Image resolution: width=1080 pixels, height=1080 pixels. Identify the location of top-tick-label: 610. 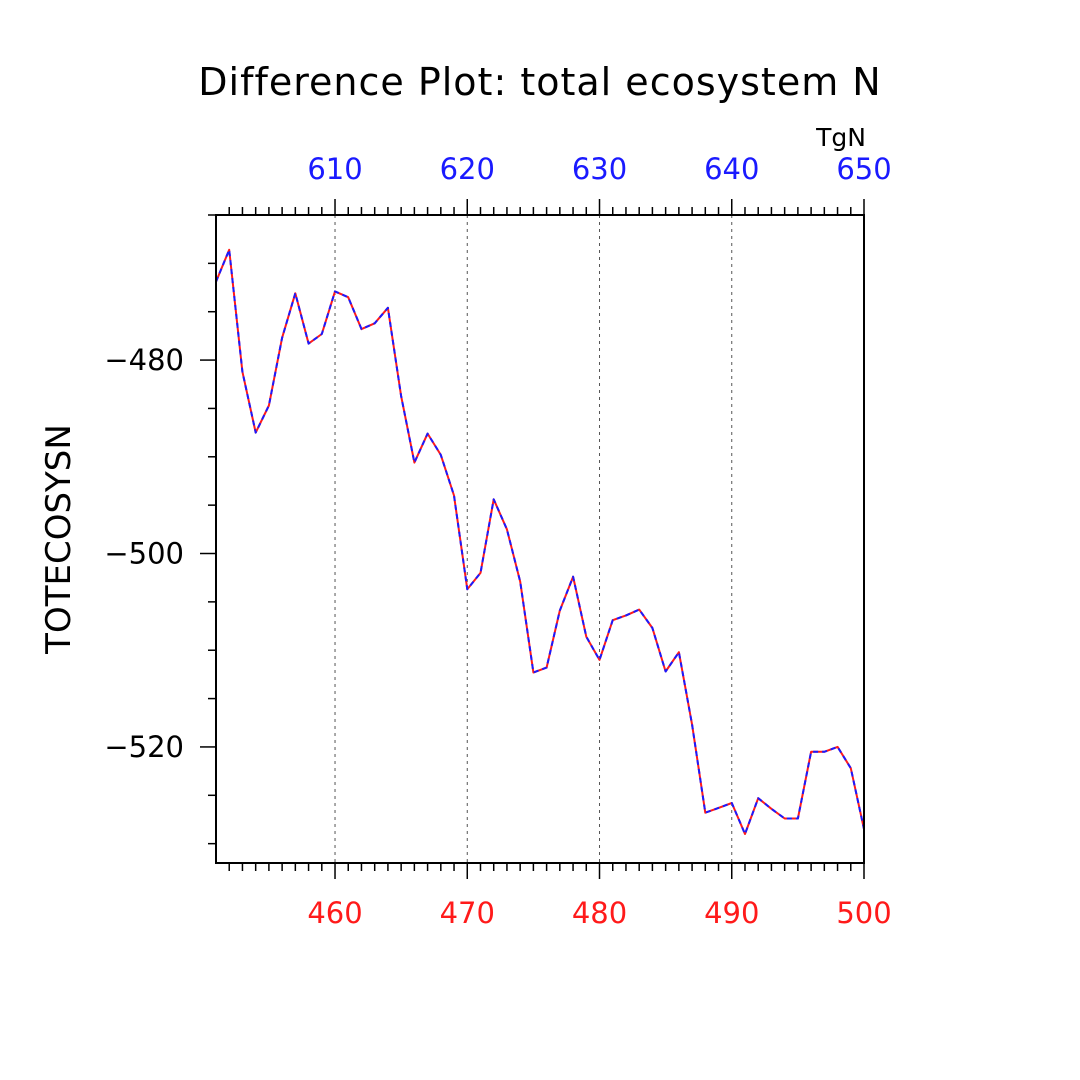
(334, 169).